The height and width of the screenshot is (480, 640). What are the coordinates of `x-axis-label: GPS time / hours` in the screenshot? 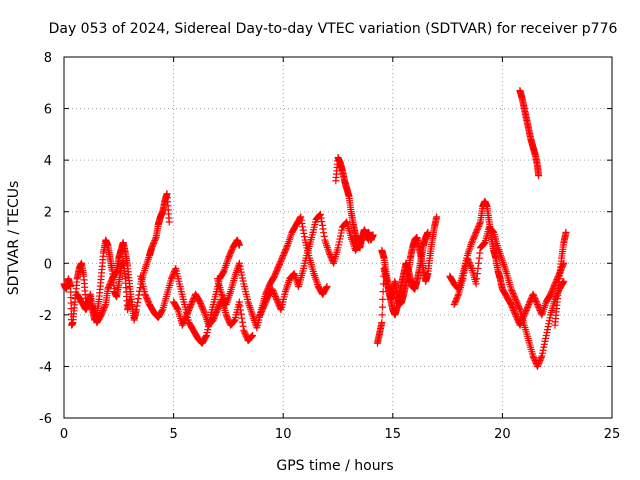 It's located at (334, 466).